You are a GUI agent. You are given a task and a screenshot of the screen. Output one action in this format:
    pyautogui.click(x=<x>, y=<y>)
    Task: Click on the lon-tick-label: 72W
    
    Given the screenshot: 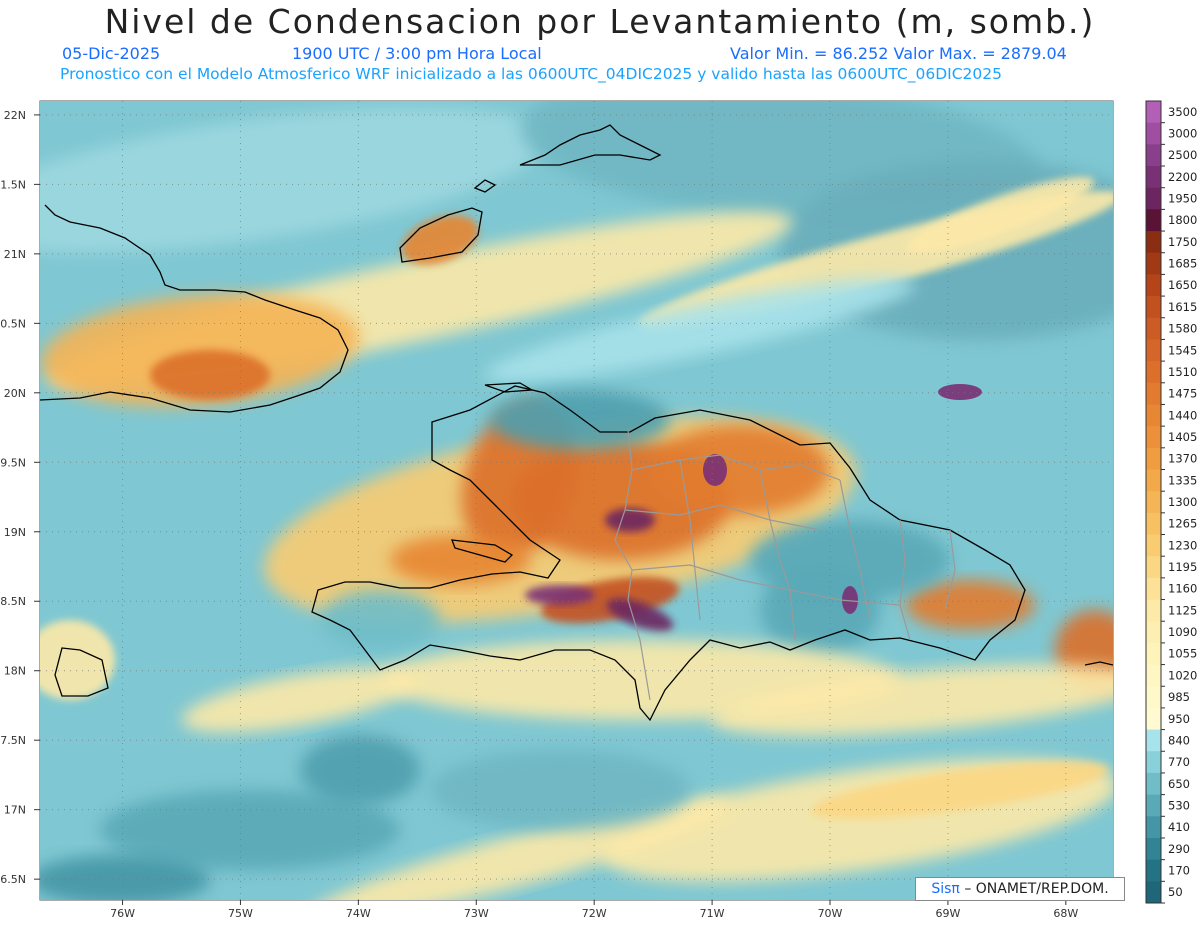 What is the action you would take?
    pyautogui.click(x=594, y=913)
    